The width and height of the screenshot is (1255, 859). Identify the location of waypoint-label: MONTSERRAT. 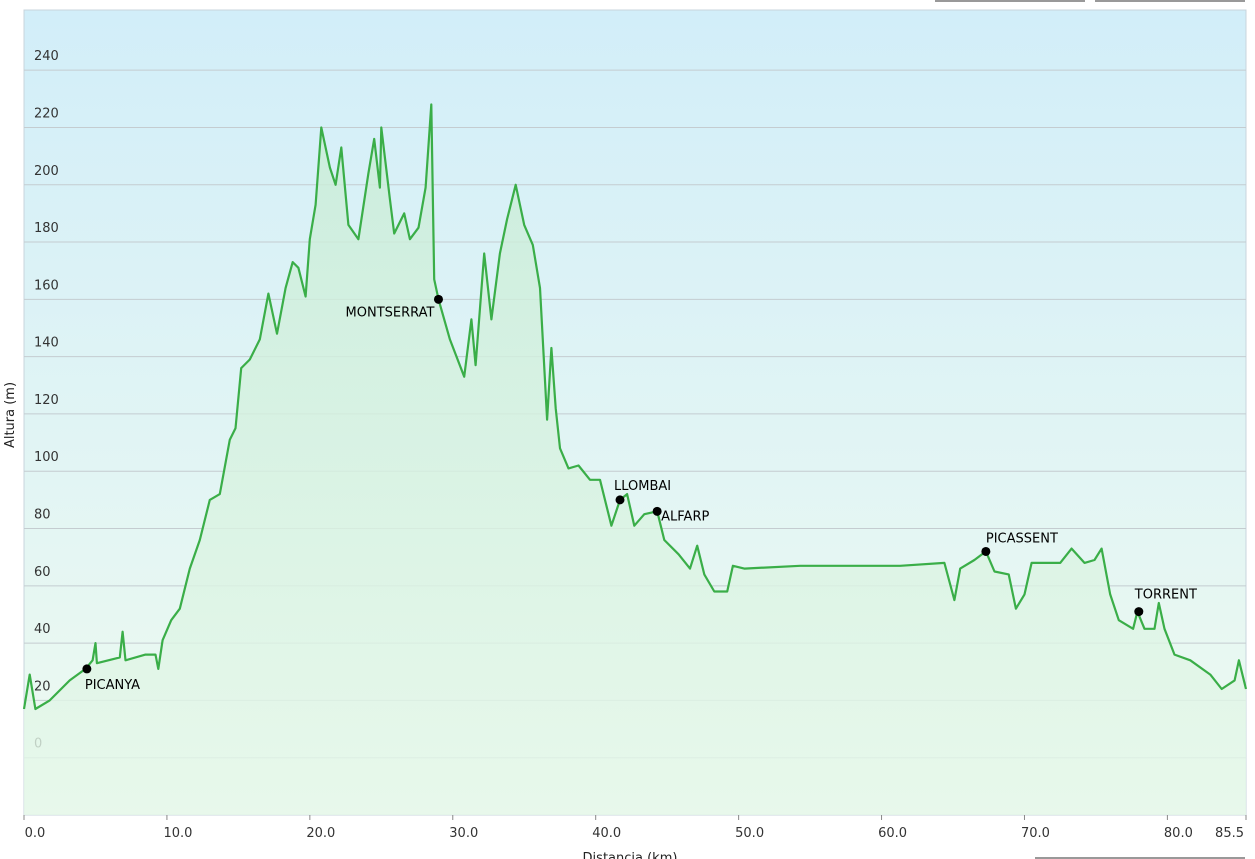
(390, 312).